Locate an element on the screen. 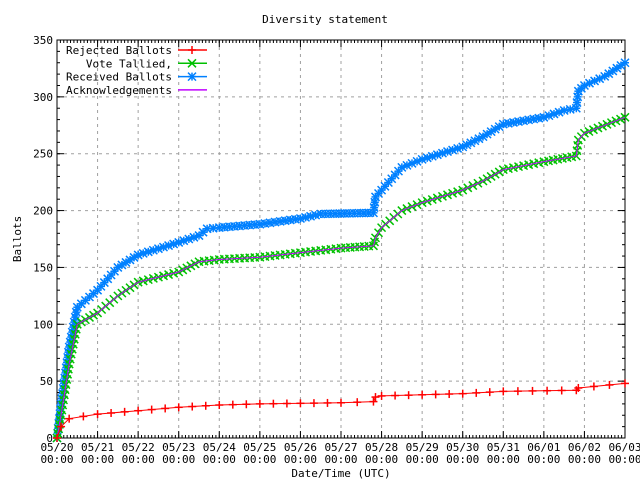  x-tick-label-date: 05/28 is located at coordinates (381, 447).